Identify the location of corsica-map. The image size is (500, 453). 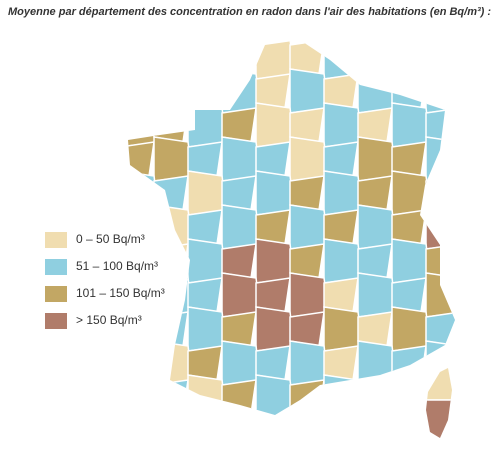
(439, 403).